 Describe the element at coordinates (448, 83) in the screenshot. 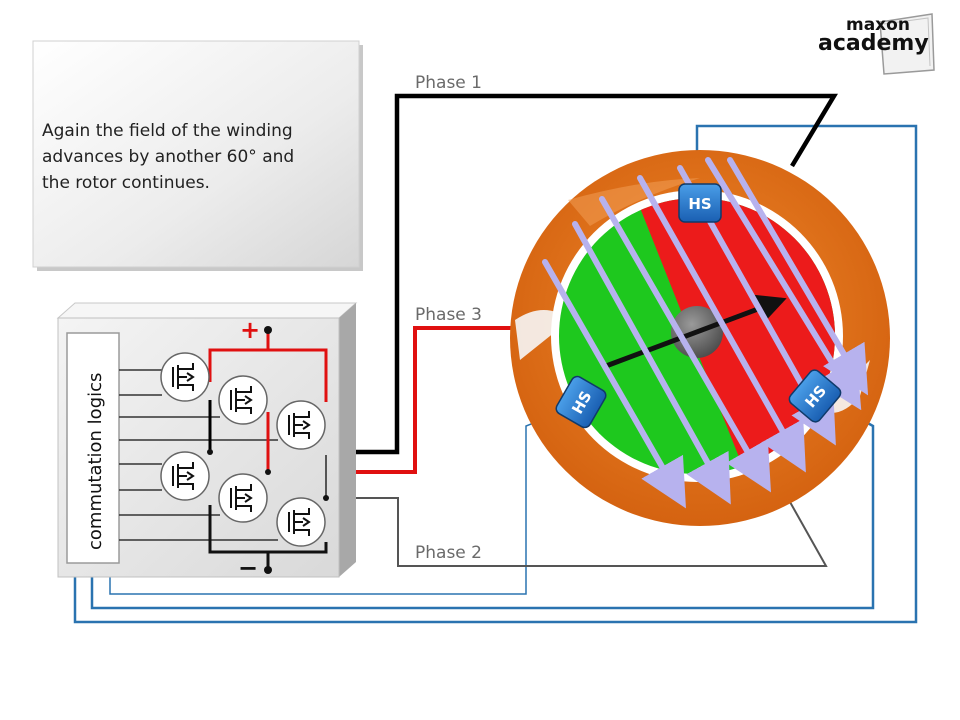

I see `phase-1-label: Phase 1` at that location.